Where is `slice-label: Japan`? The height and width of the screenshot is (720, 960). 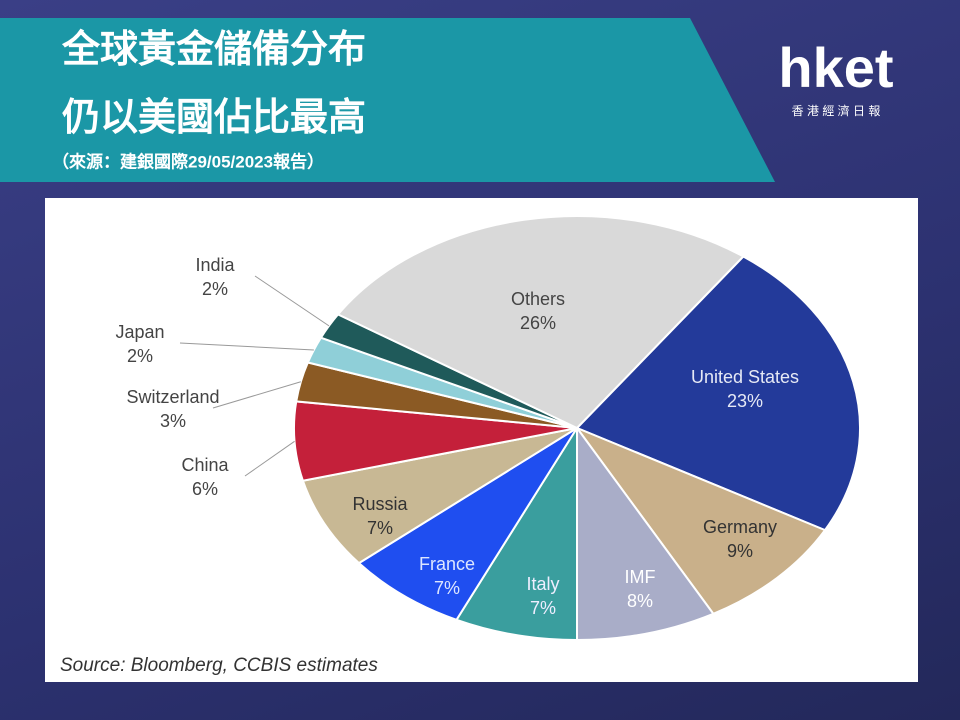 slice-label: Japan is located at coordinates (139, 332).